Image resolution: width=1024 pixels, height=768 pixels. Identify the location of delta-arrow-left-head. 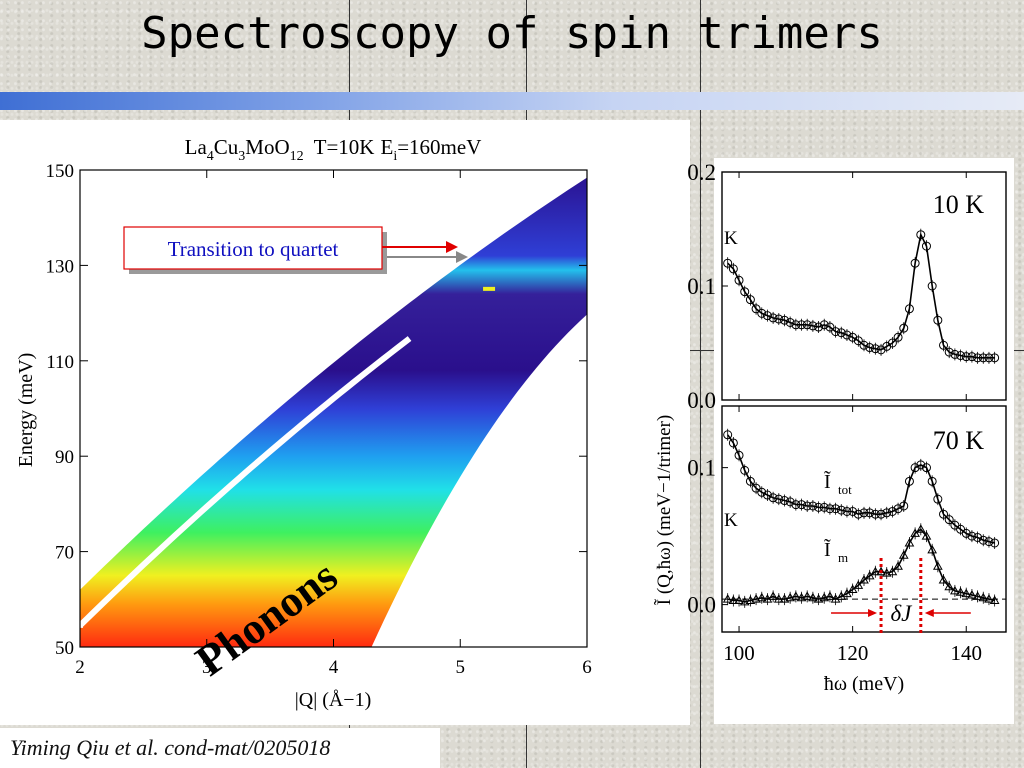
(873, 613).